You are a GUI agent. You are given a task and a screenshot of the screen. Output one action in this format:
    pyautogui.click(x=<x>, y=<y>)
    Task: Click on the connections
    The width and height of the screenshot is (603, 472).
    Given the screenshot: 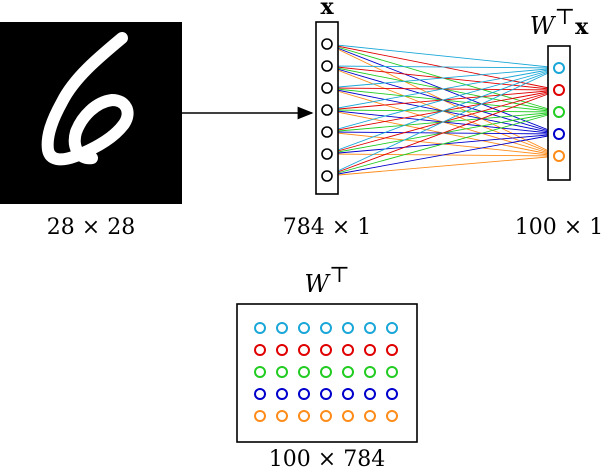 What is the action you would take?
    pyautogui.click(x=443, y=110)
    